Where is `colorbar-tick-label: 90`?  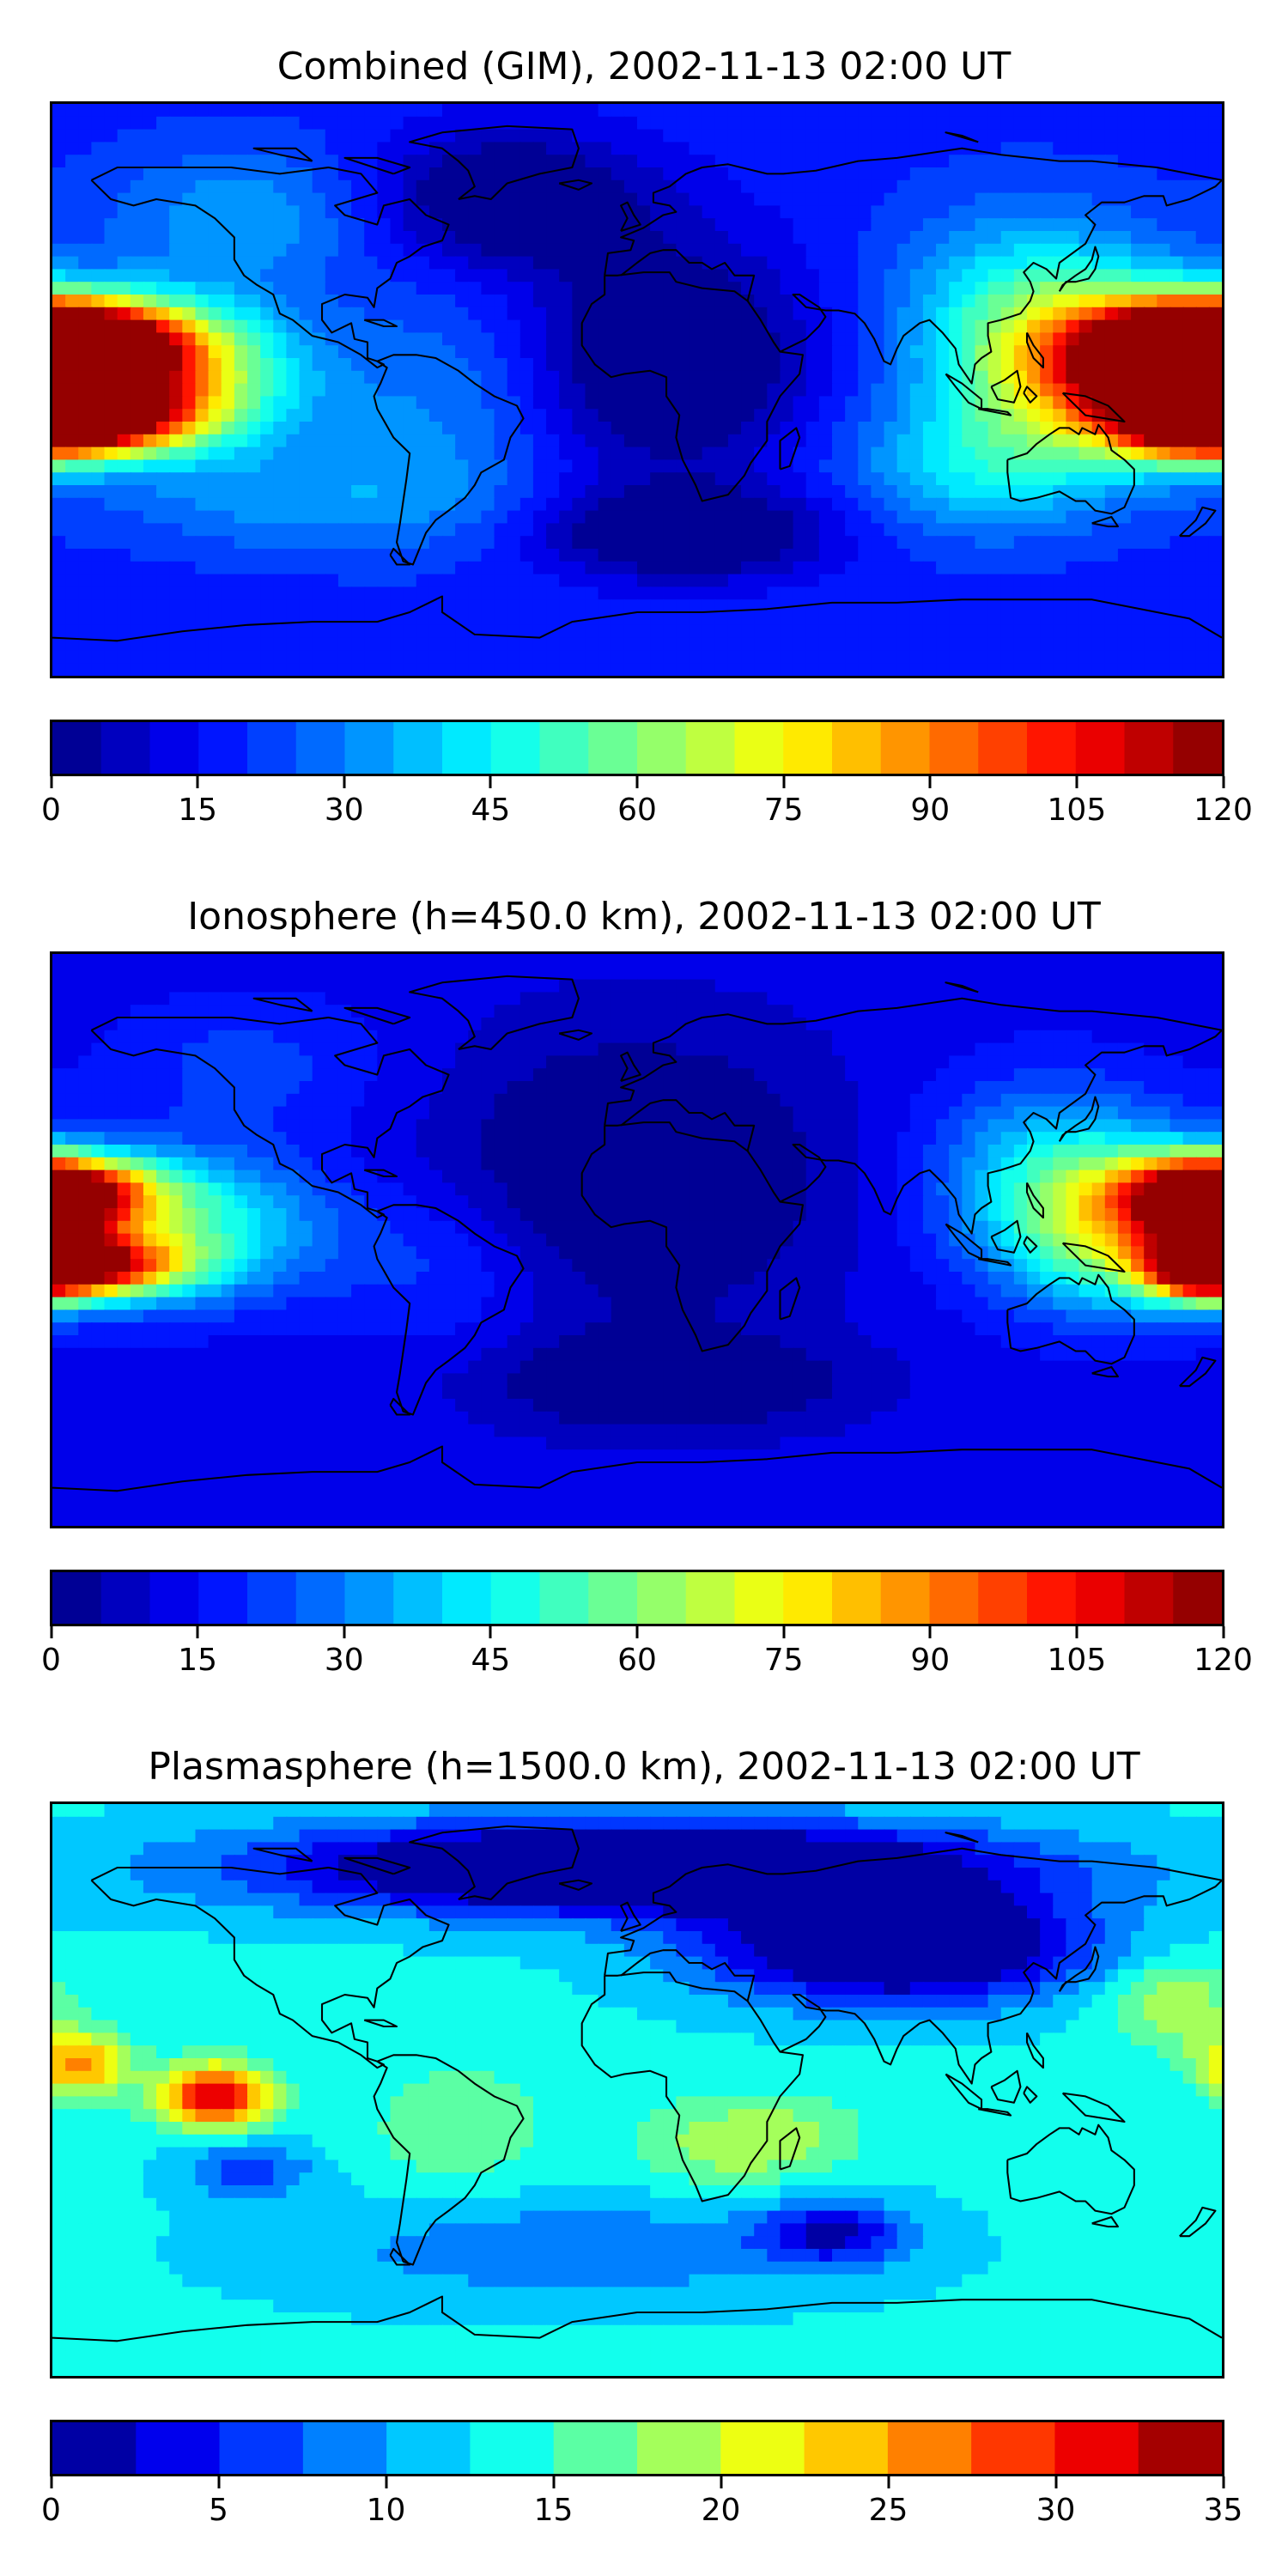 colorbar-tick-label: 90 is located at coordinates (930, 810).